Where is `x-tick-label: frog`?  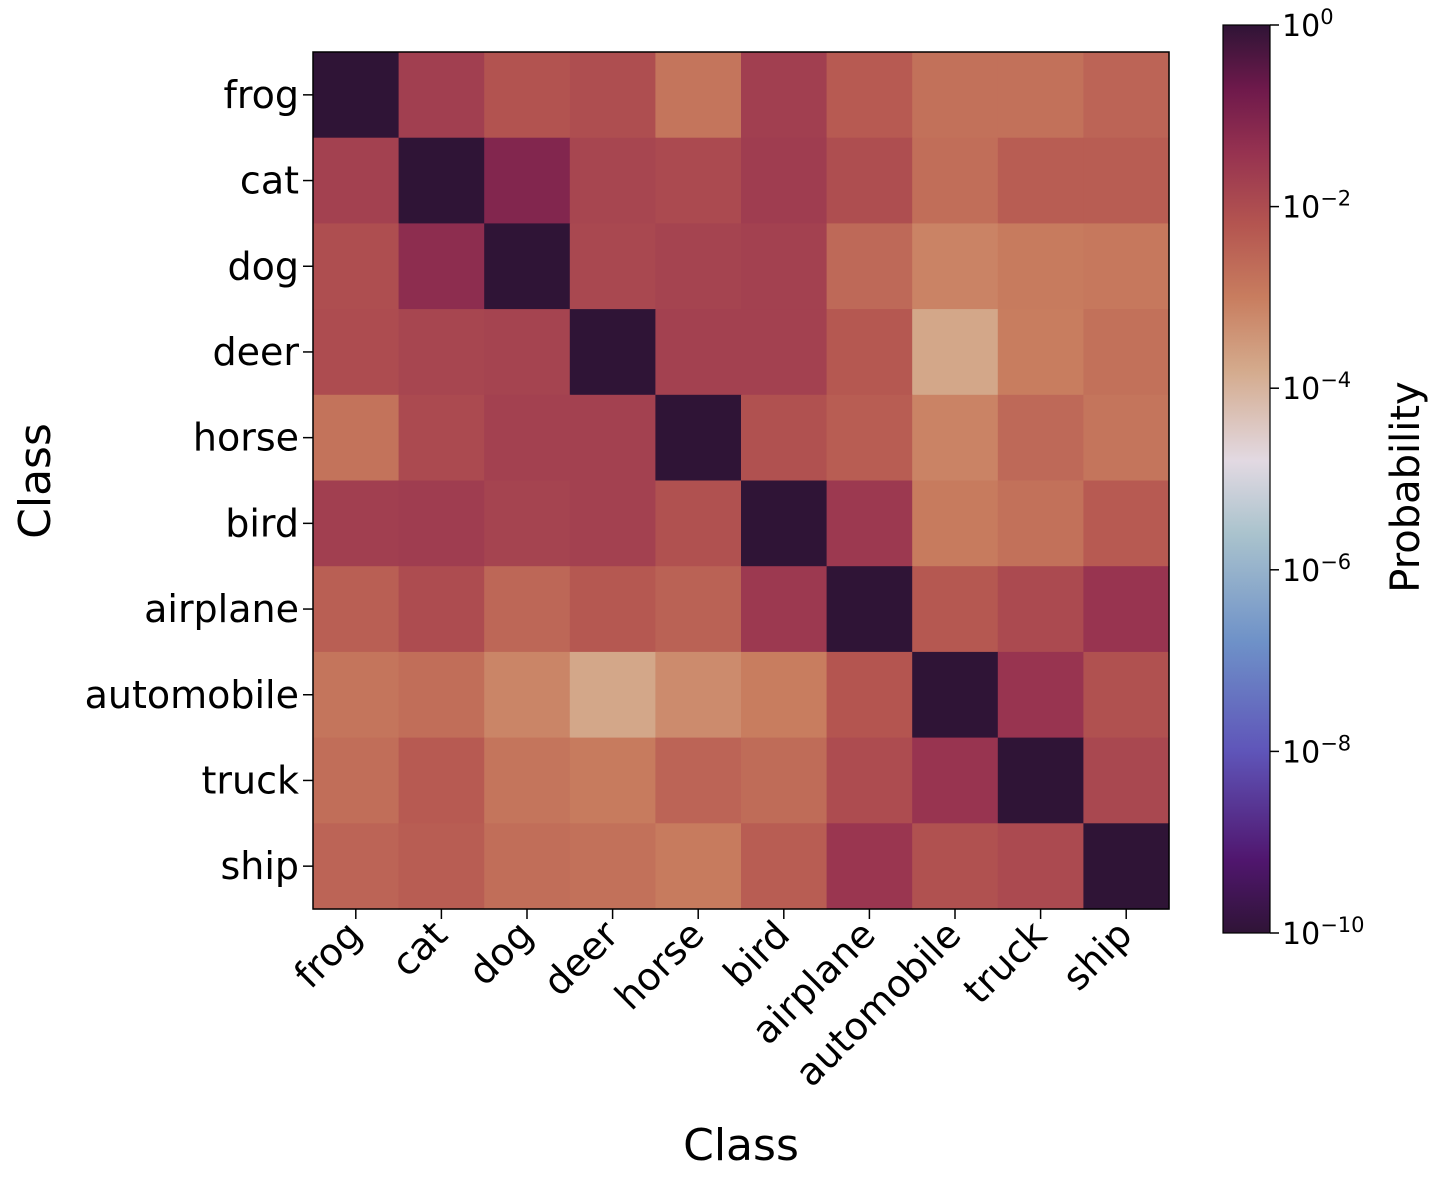
x-tick-label: frog is located at coordinates (328, 954).